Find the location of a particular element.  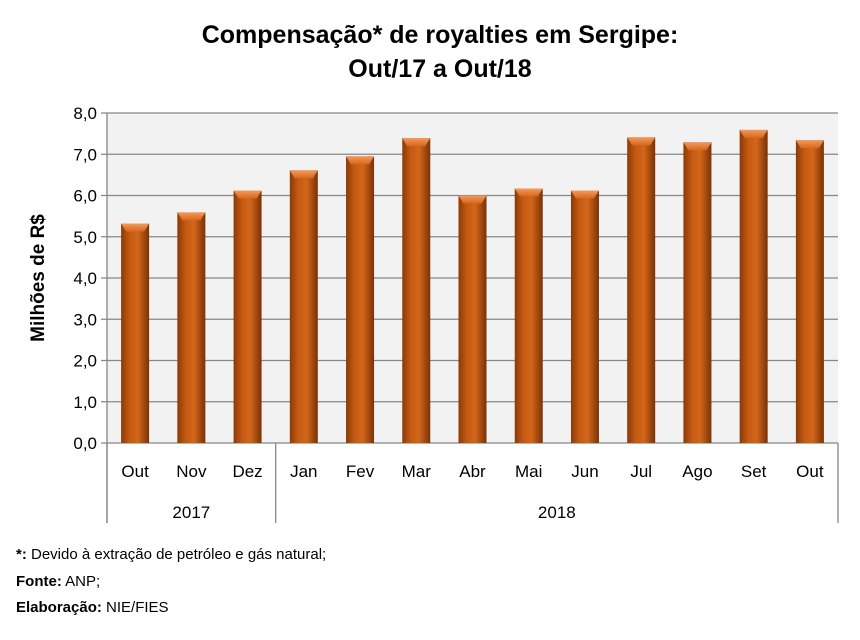

y-tick-label: 5,0 is located at coordinates (85, 237).